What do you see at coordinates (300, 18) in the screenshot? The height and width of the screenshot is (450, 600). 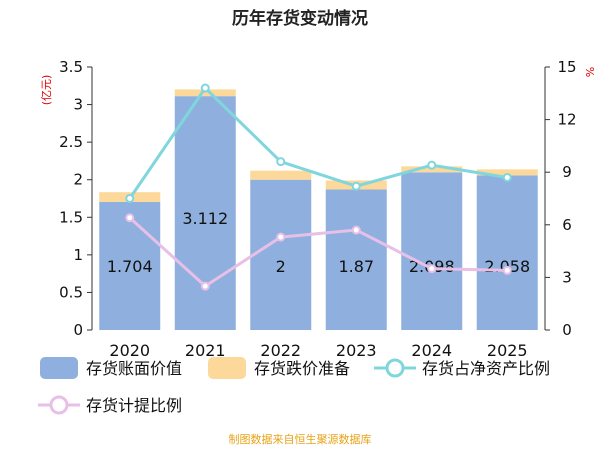 I see `chart-title: 历年存货变动情况` at bounding box center [300, 18].